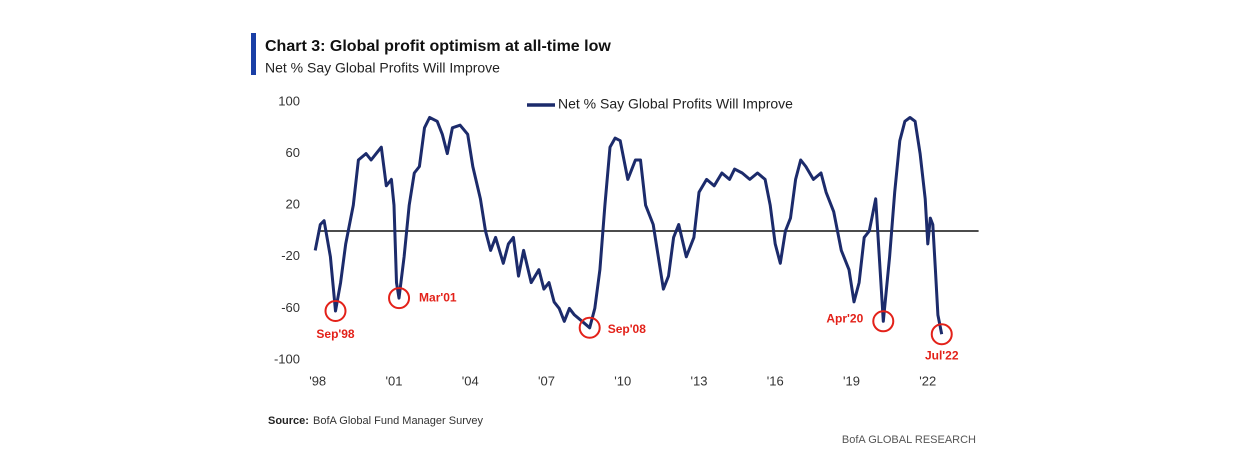 This screenshot has height=475, width=1235. I want to click on y-tick-label: -60, so click(290, 307).